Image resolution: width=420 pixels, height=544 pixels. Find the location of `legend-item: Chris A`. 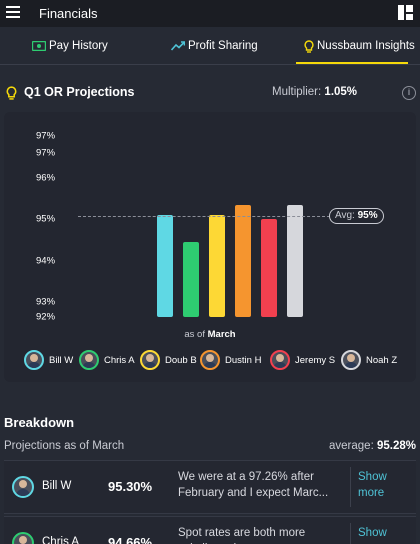

legend-item: Chris A is located at coordinates (107, 360).